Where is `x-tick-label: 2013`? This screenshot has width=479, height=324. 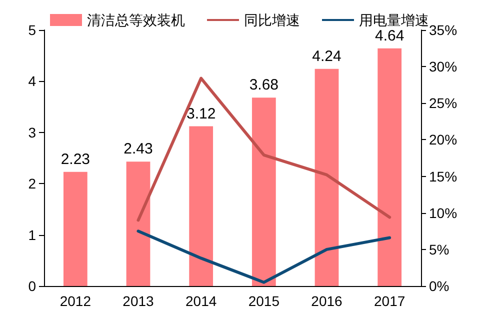
x-tick-label: 2013 is located at coordinates (138, 301).